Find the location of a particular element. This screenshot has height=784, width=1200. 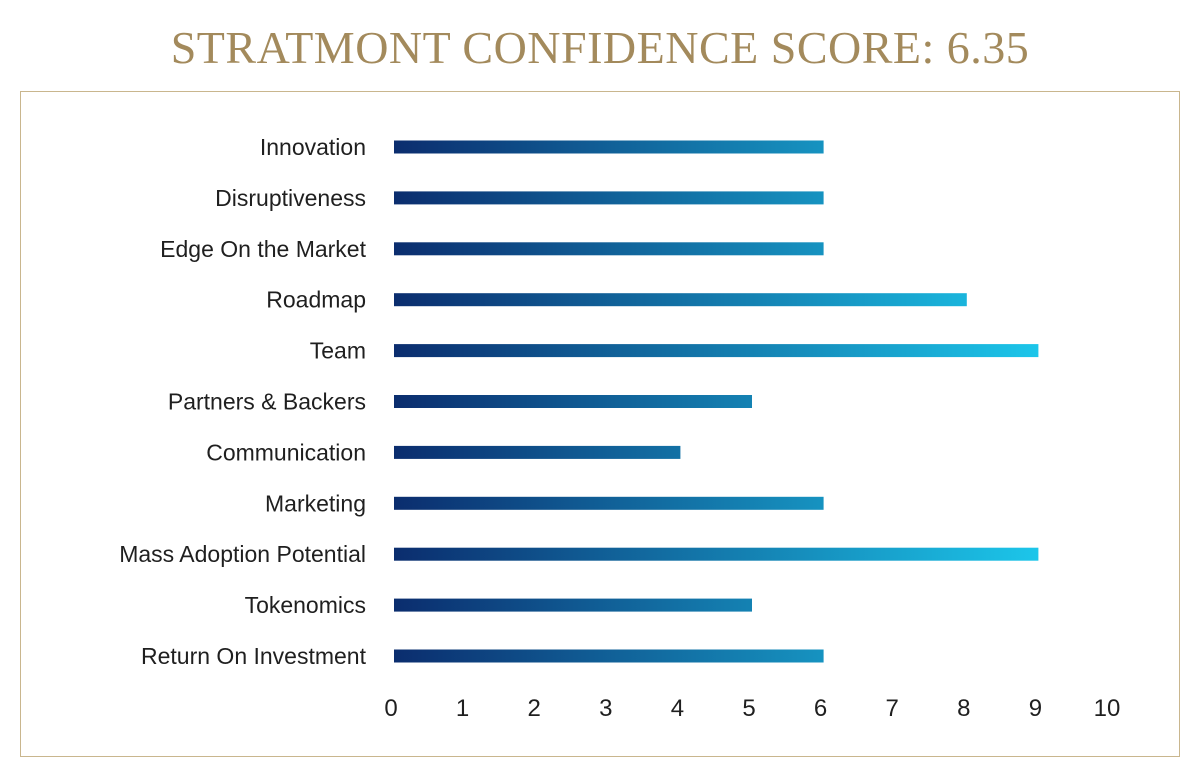

category-label: Partners & Backers is located at coordinates (267, 402).